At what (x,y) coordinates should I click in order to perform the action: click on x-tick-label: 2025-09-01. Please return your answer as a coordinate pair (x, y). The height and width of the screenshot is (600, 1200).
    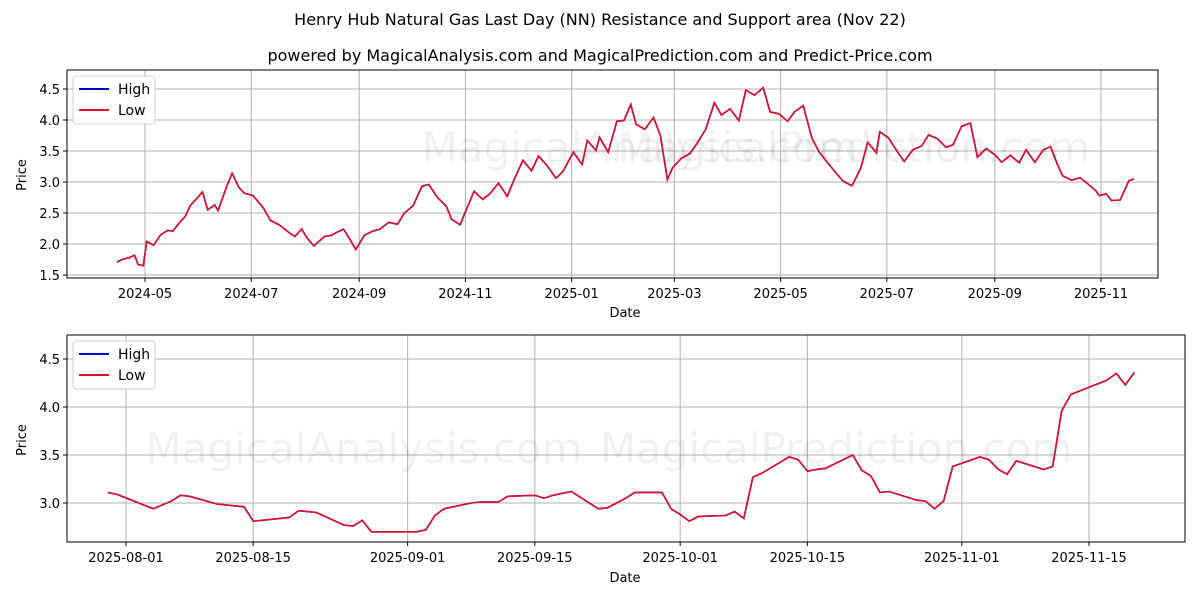
    Looking at the image, I should click on (408, 558).